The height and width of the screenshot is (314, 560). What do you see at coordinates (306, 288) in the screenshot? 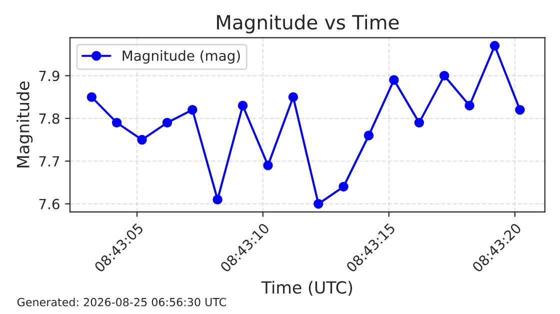
I see `x-axis-title: Time (UTC)` at bounding box center [306, 288].